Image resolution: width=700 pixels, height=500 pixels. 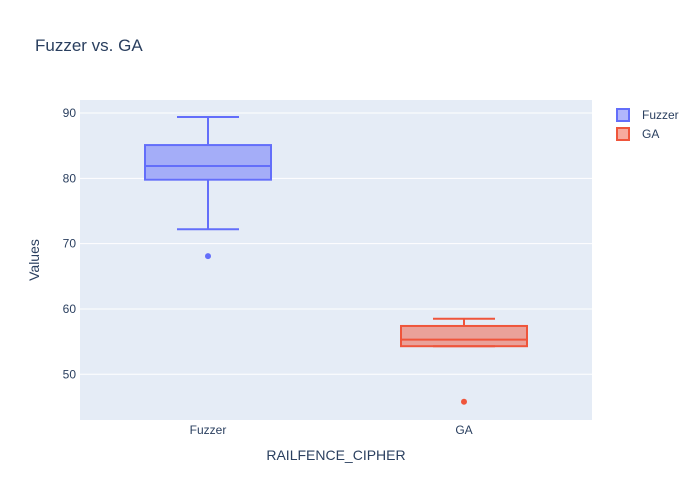 I want to click on legend: Fuzzer GA, so click(x=647, y=124).